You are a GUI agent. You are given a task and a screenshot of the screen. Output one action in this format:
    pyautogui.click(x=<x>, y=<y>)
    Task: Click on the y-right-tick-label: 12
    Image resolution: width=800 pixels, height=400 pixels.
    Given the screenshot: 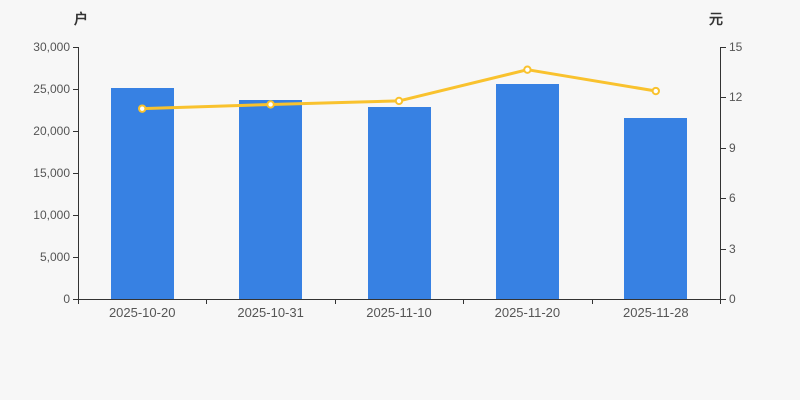 What is the action you would take?
    pyautogui.click(x=736, y=97)
    